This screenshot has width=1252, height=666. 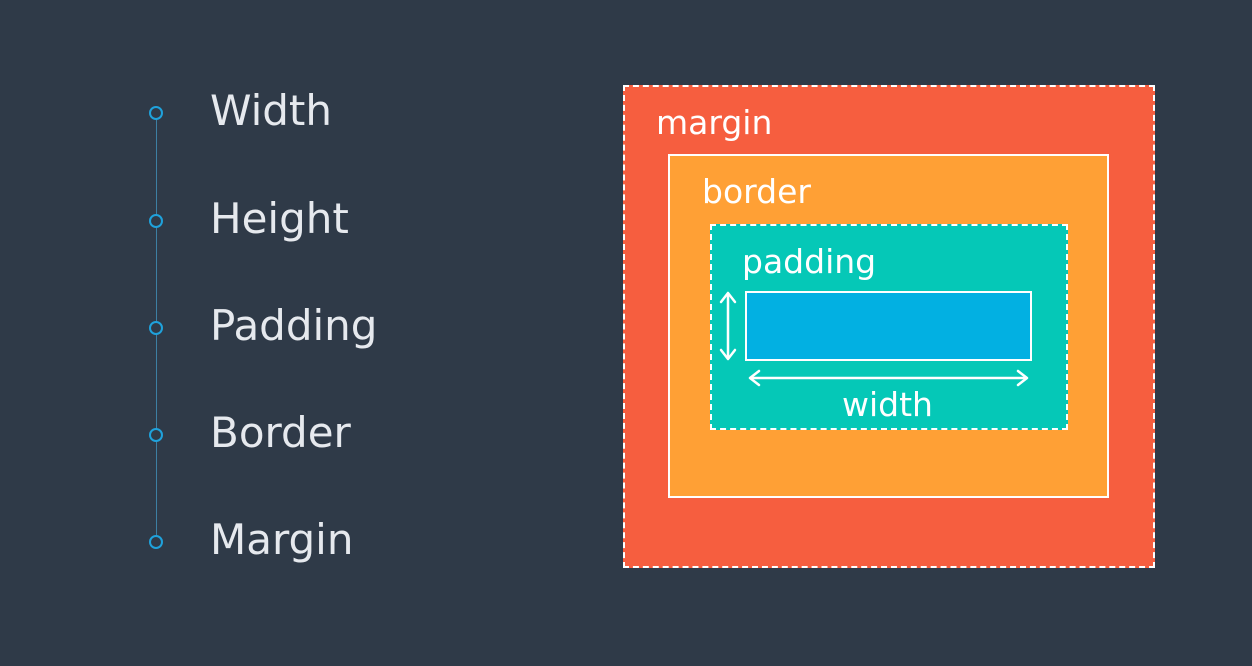 What do you see at coordinates (279, 218) in the screenshot?
I see `list-item-label: Height` at bounding box center [279, 218].